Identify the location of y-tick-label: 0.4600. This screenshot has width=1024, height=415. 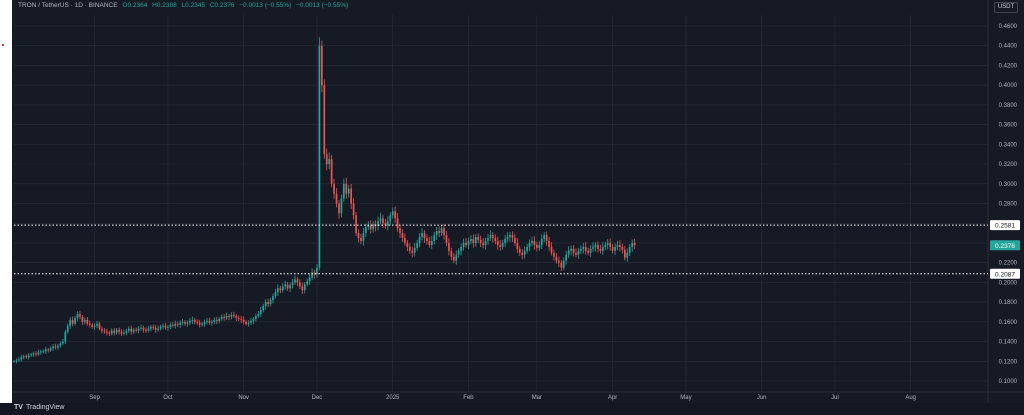
(1008, 27).